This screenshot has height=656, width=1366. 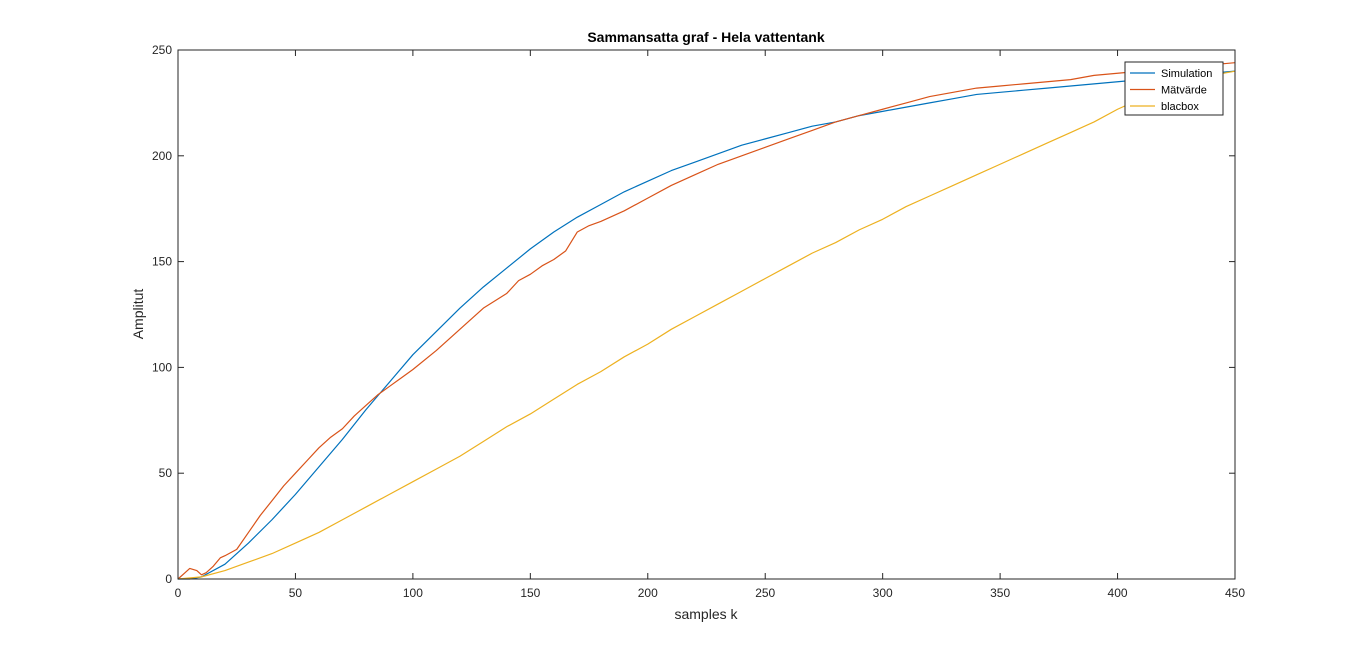 I want to click on chart-title: Sammansatta graf - Hela vattentank, so click(x=706, y=37).